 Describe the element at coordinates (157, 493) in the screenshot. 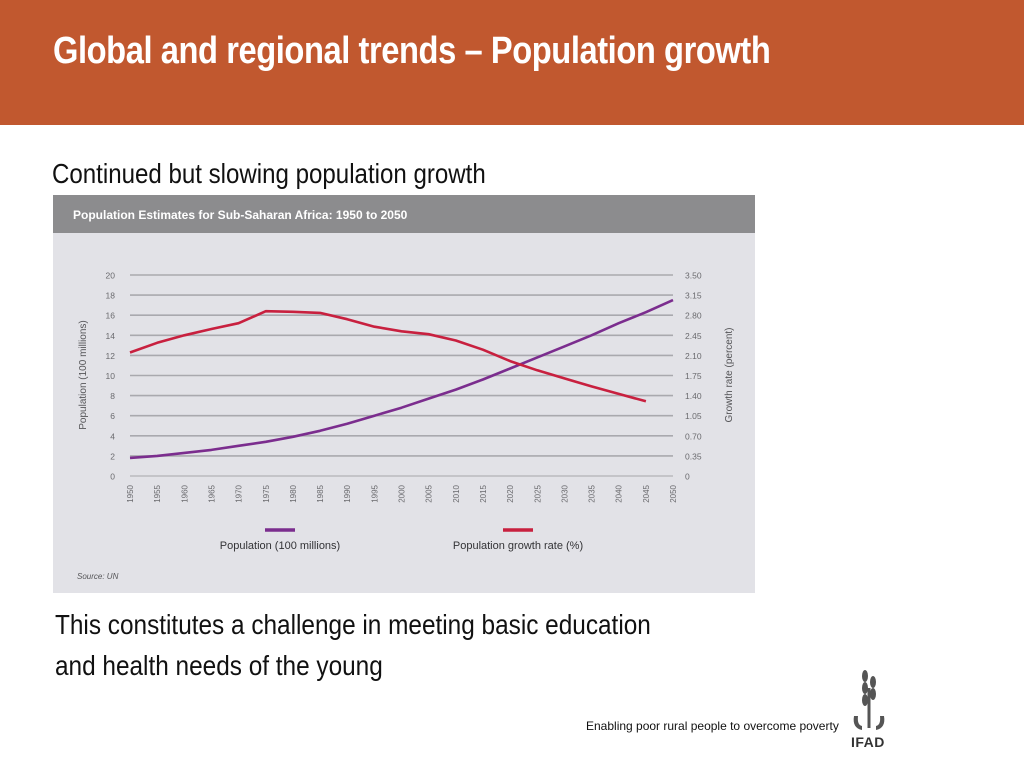

I see `x-tick-label: 1955` at that location.